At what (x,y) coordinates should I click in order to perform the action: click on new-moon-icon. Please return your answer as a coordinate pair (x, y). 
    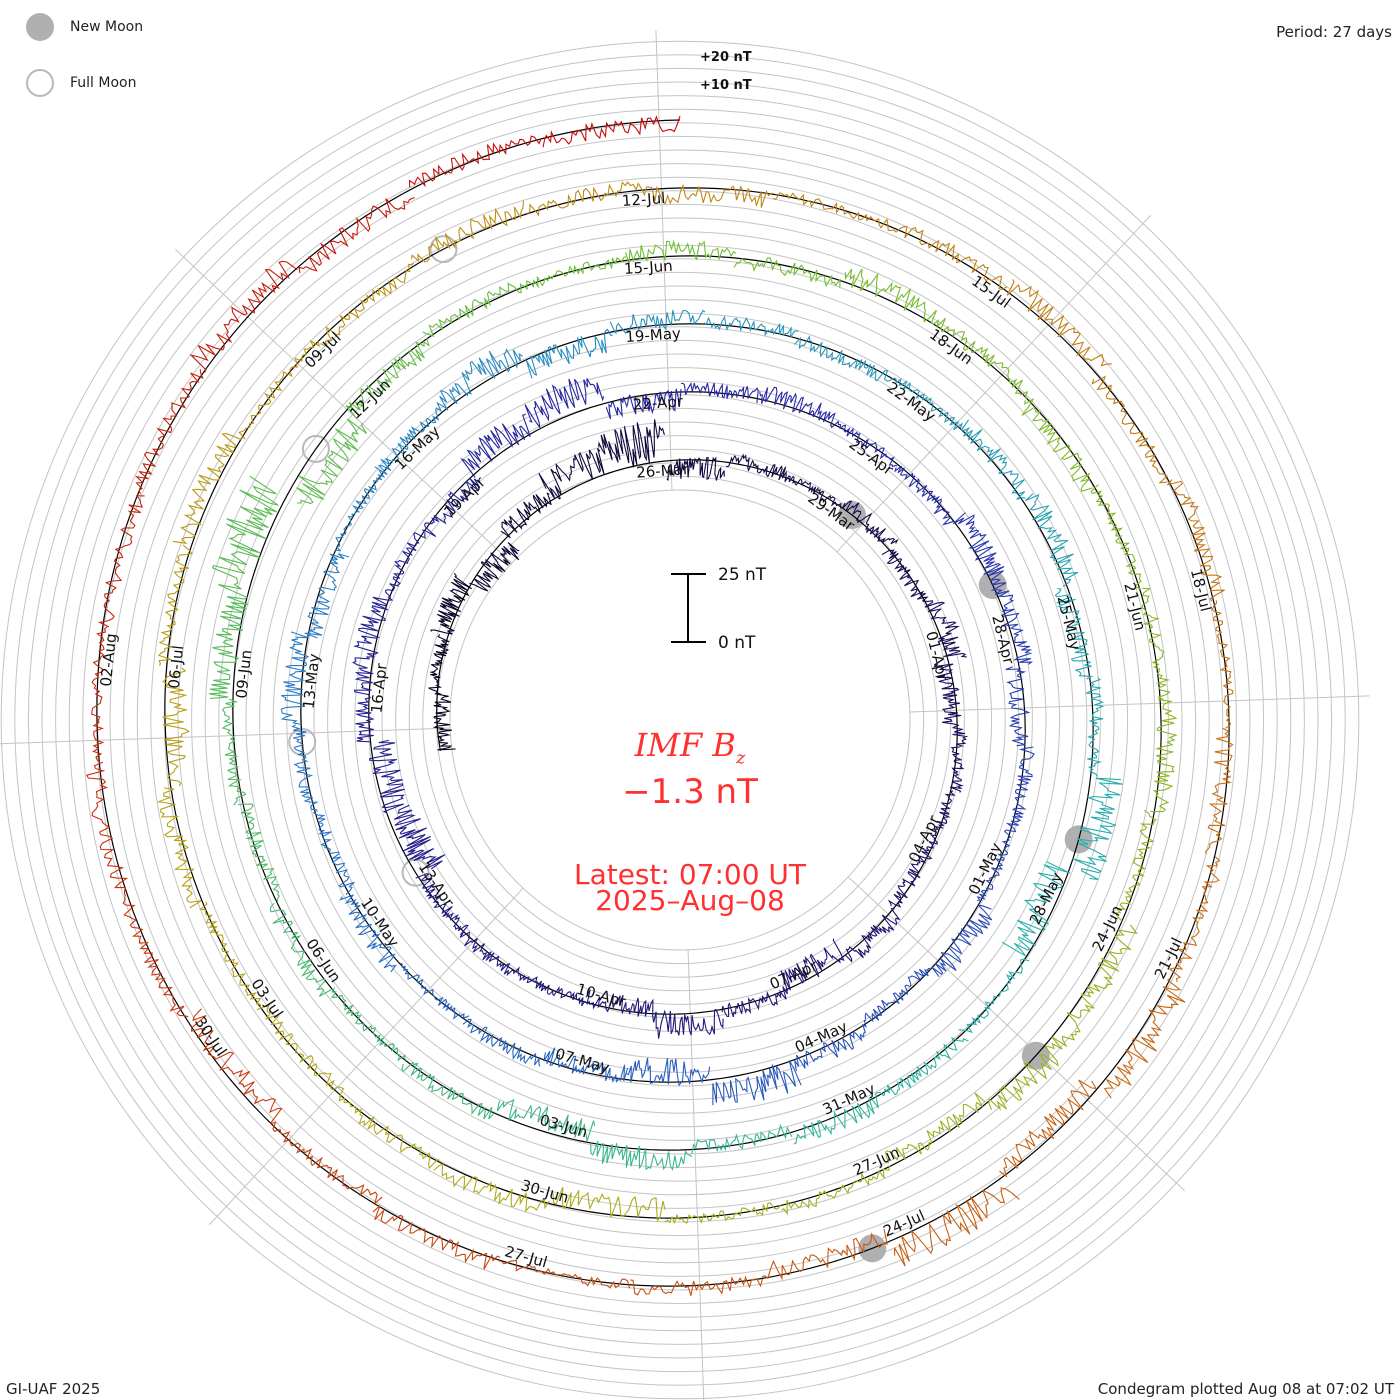
    Looking at the image, I should click on (40, 27).